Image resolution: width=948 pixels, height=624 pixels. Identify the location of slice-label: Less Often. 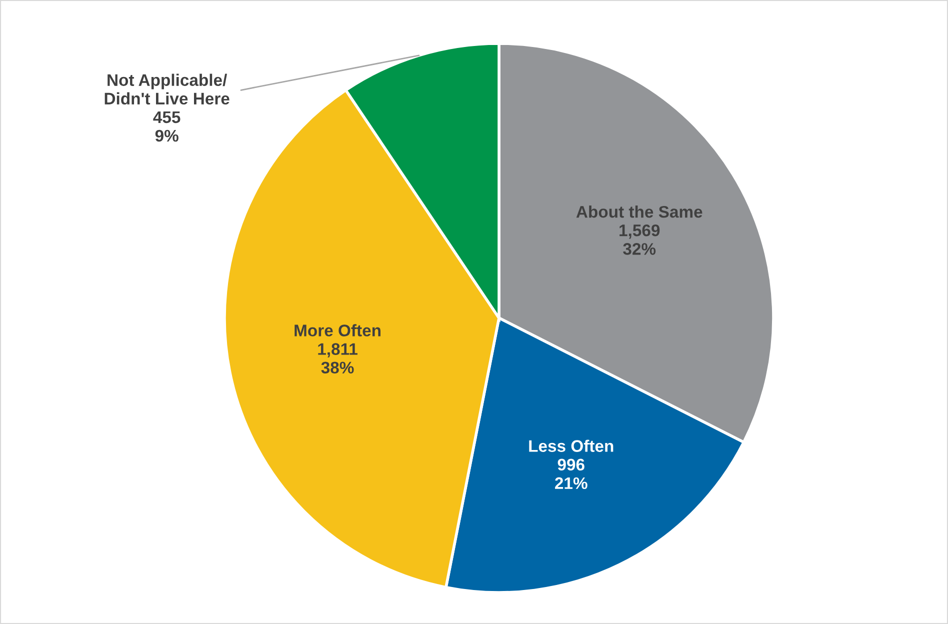
(571, 446).